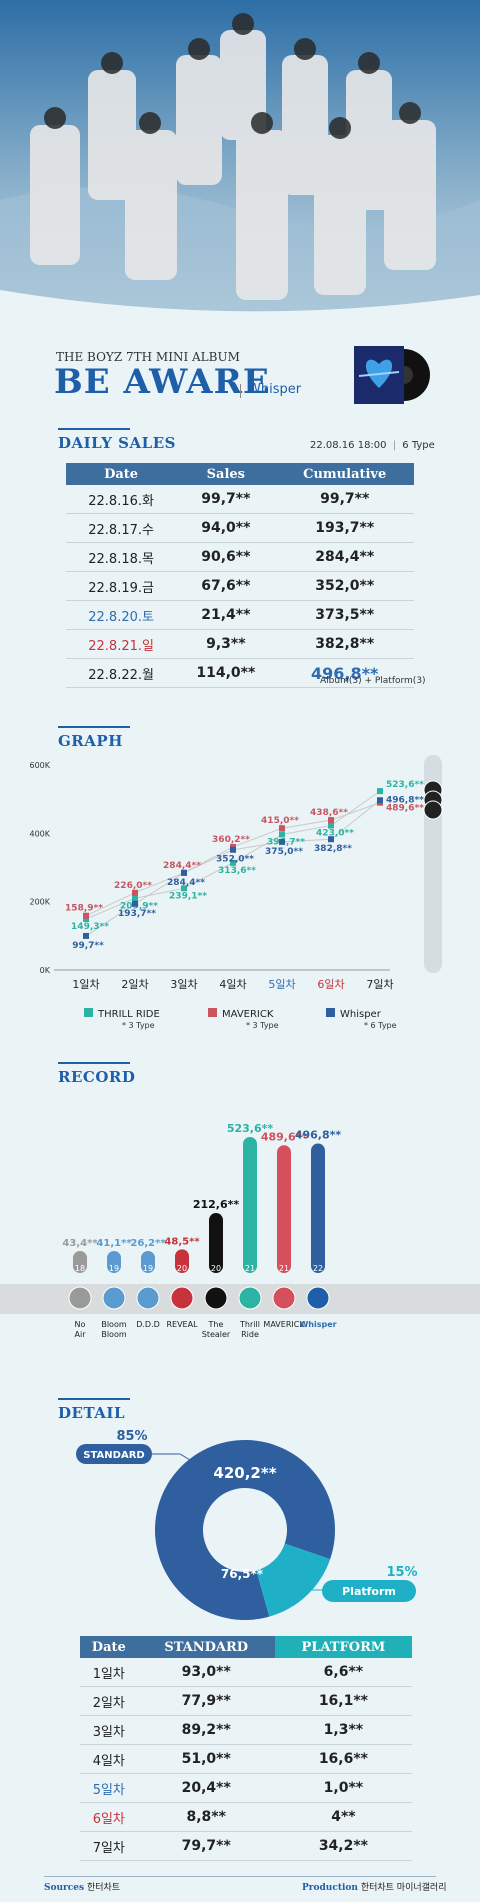 This screenshot has height=1902, width=480. What do you see at coordinates (405, 809) in the screenshot?
I see `data-label: 489,6**` at bounding box center [405, 809].